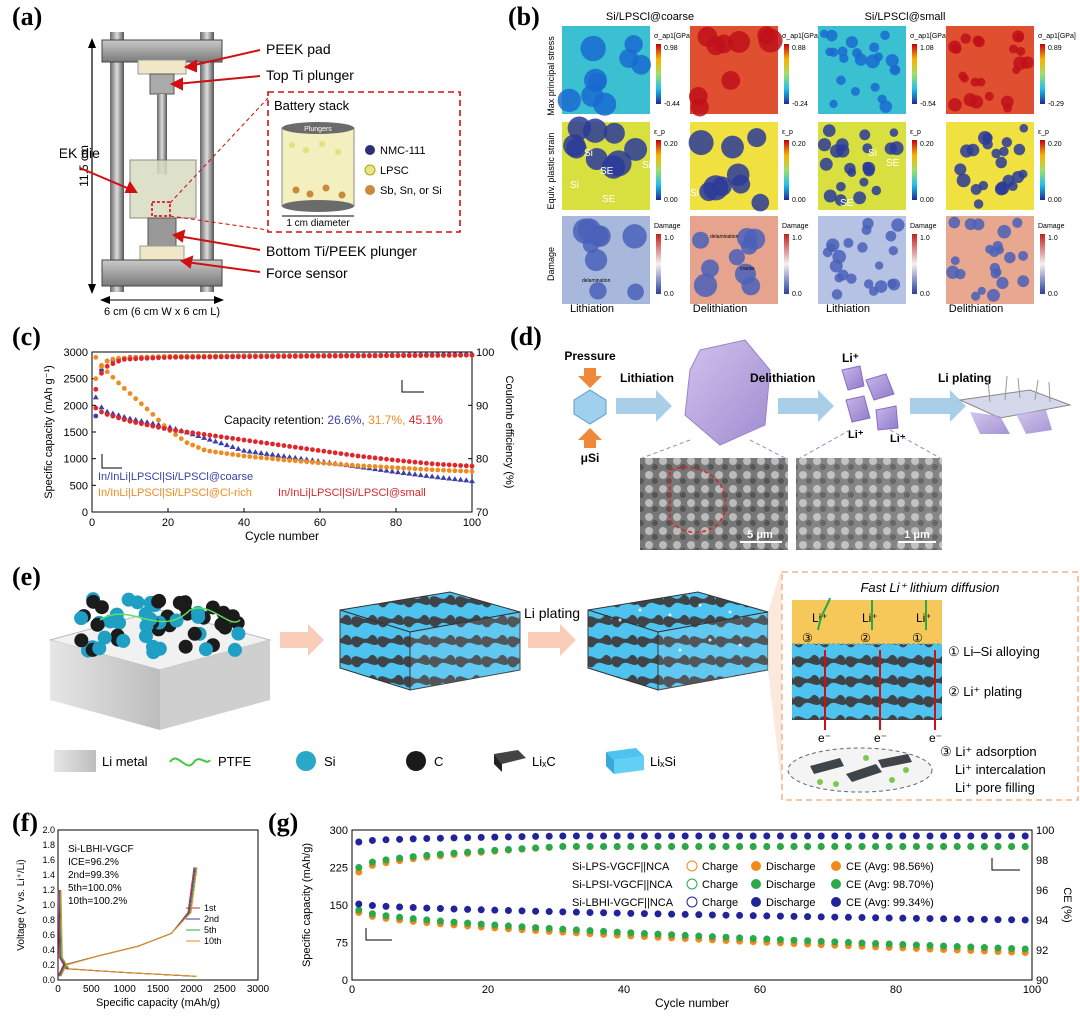  I want to click on colorbar-unit: ε_p, so click(659, 132).